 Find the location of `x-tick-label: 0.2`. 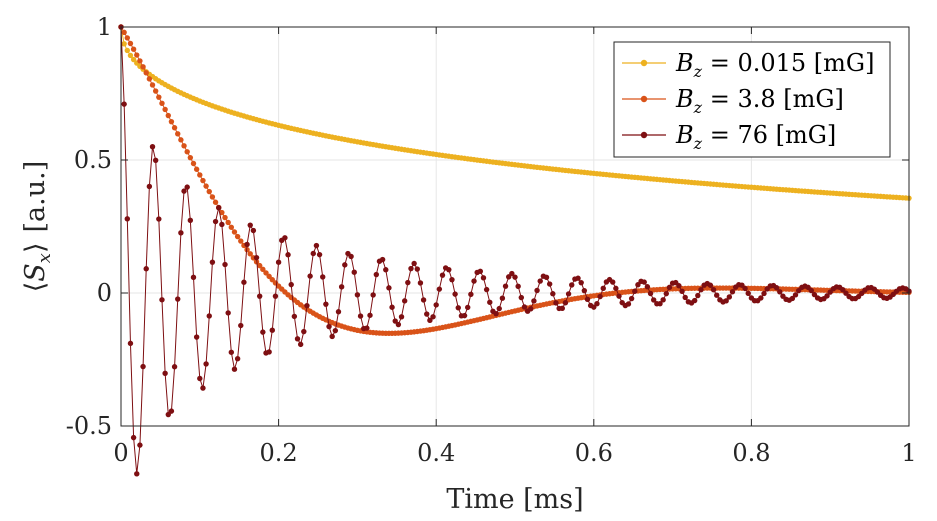

x-tick-label: 0.2 is located at coordinates (279, 453).